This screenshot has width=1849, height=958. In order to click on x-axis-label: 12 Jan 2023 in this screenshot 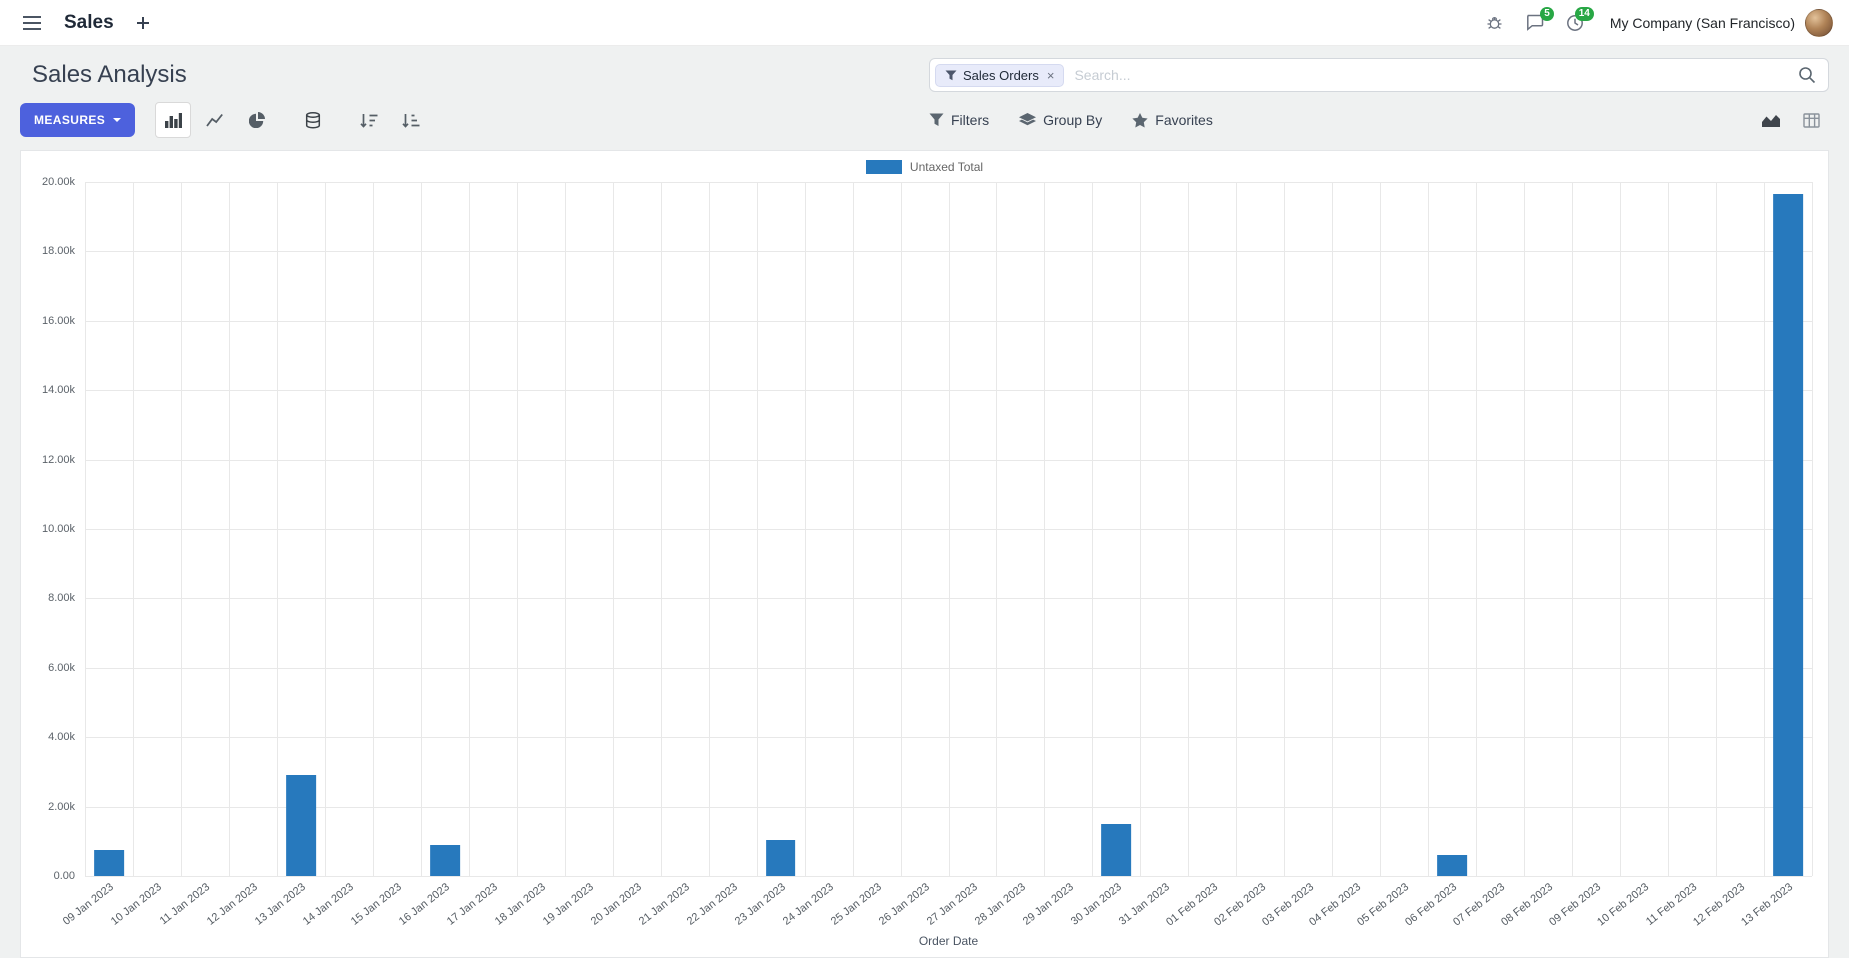, I will do `click(233, 904)`.